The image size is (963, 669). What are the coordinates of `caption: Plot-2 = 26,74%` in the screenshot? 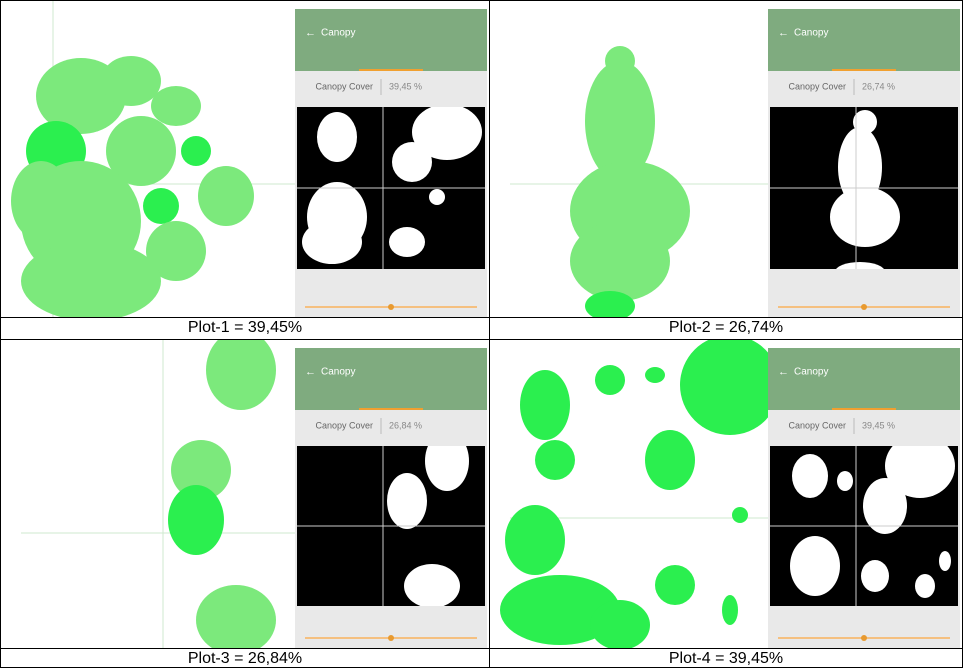 It's located at (726, 328).